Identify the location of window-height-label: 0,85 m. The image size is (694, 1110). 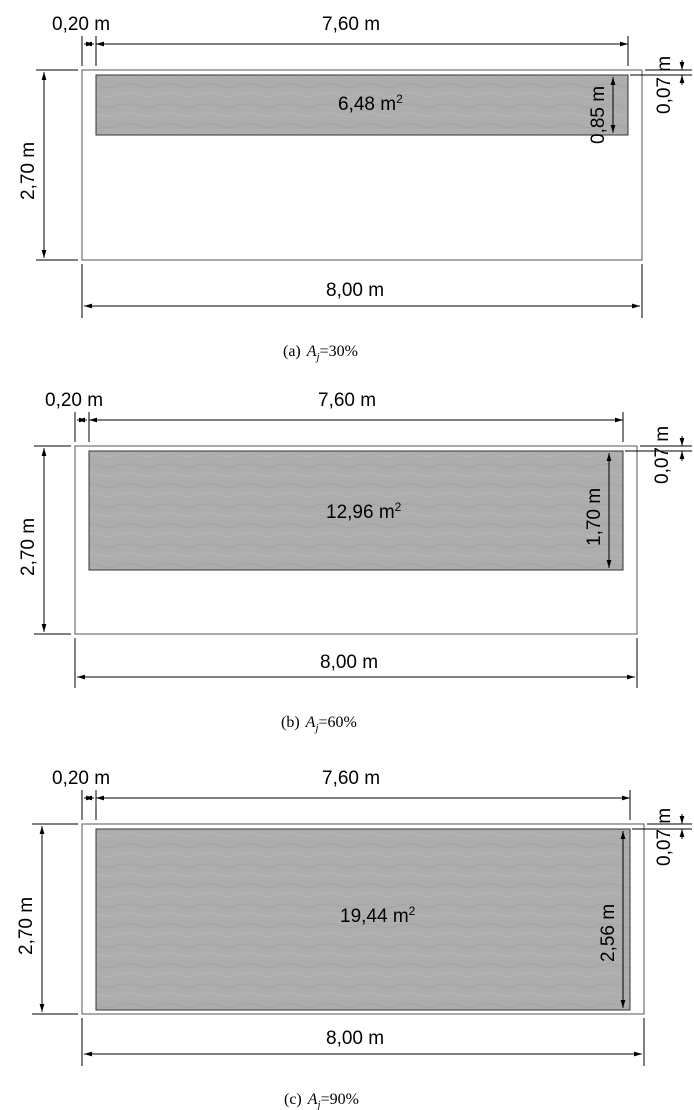
(598, 115).